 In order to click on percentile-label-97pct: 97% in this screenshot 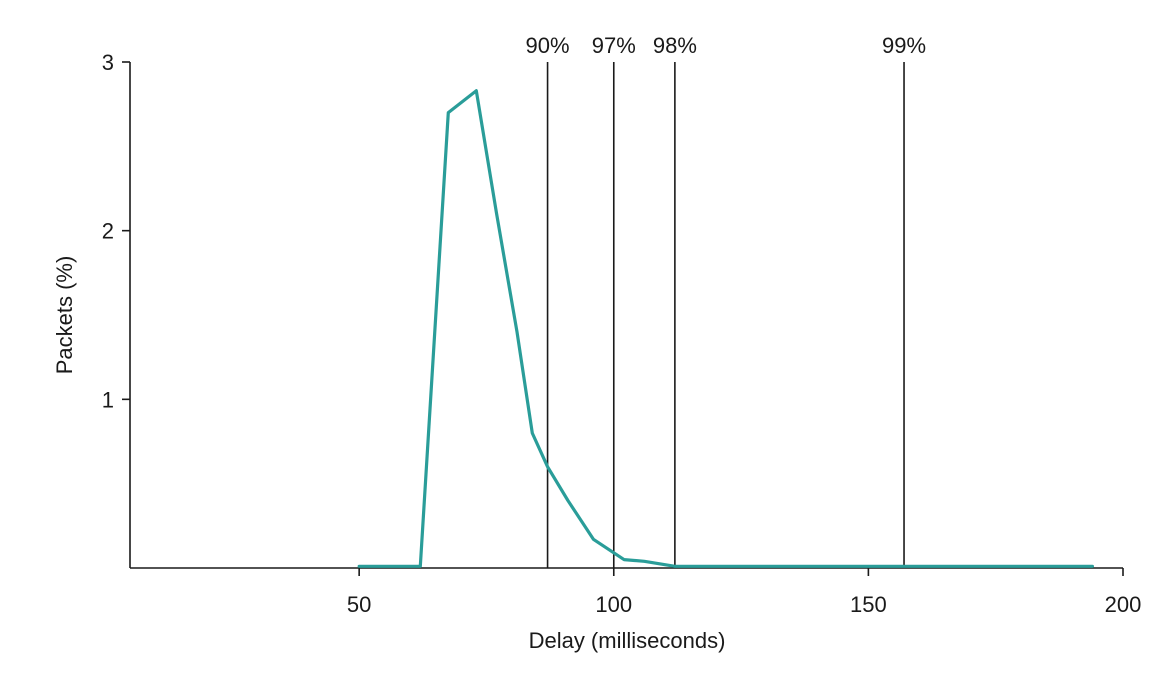, I will do `click(614, 45)`.